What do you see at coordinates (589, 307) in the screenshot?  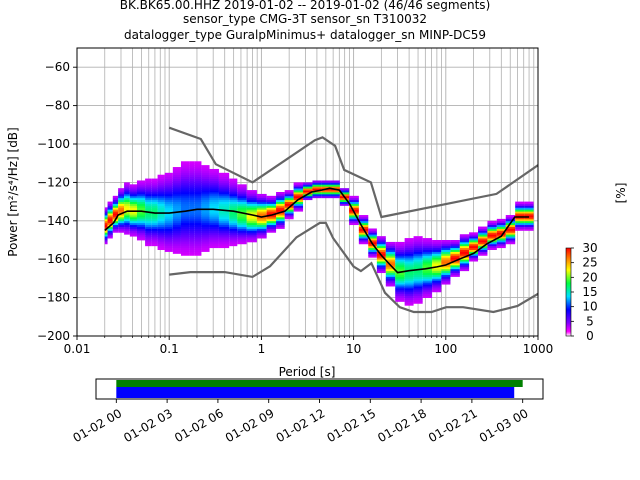 I see `colorbar-tick-label: 10` at bounding box center [589, 307].